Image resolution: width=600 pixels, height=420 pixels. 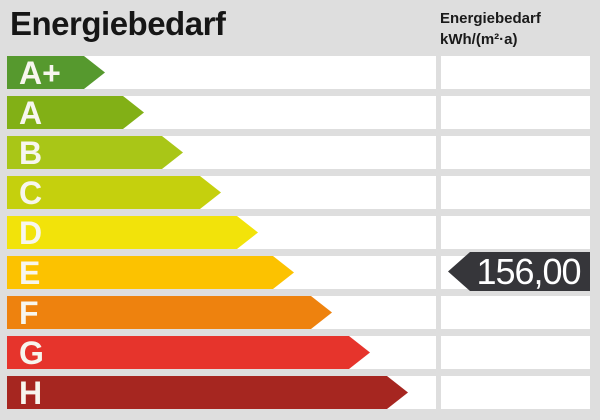 I want to click on band-arrow: A+, so click(x=56, y=72).